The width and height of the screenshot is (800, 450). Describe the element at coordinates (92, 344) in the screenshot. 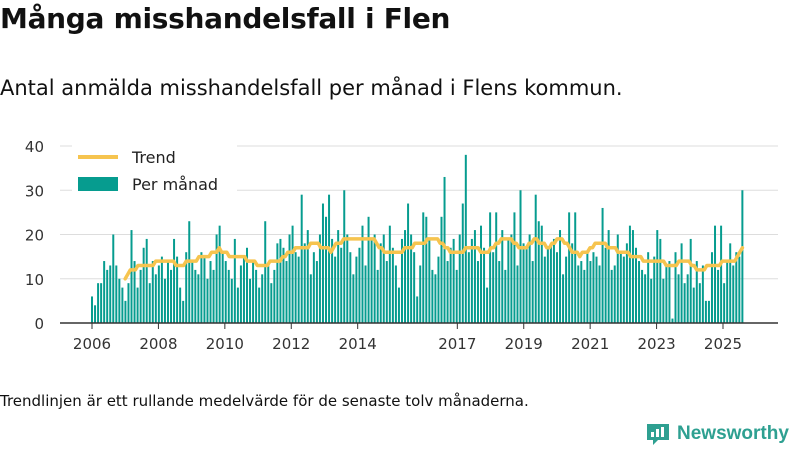

I see `x-tick-label: 2006` at that location.